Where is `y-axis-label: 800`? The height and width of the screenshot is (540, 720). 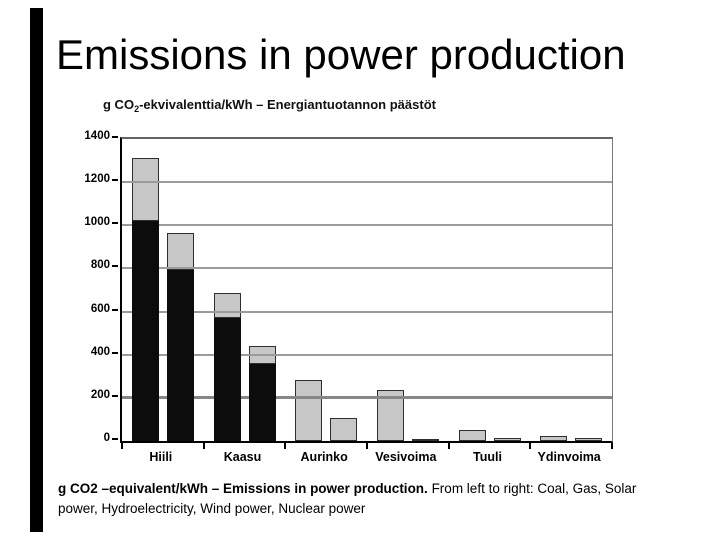
y-axis-label: 800 is located at coordinates (100, 265).